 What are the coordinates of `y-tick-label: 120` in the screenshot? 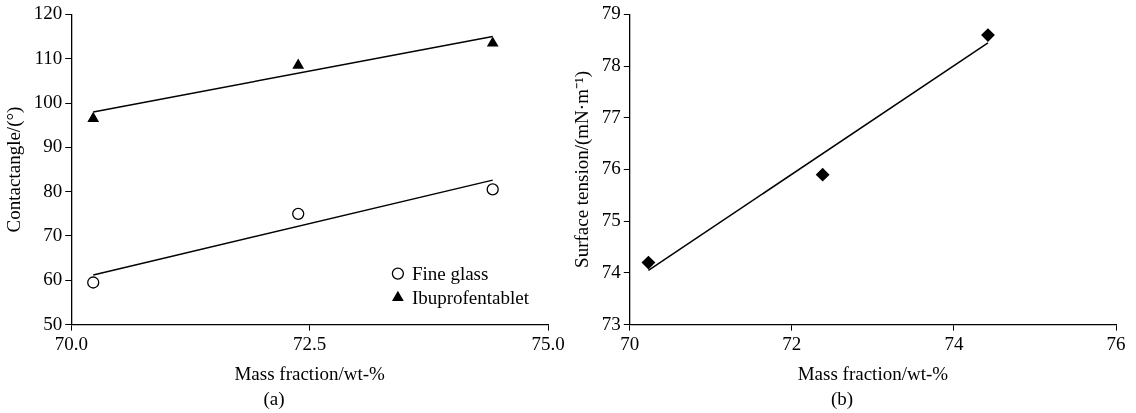 It's located at (48, 13).